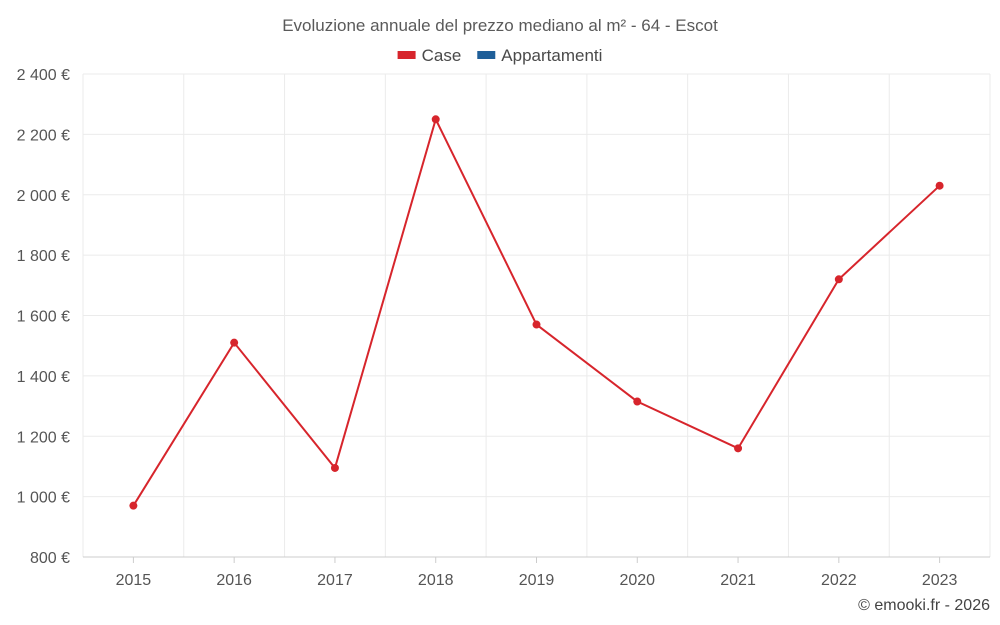 This screenshot has height=625, width=1000. I want to click on y-tick-label: 1 000 €, so click(43, 498).